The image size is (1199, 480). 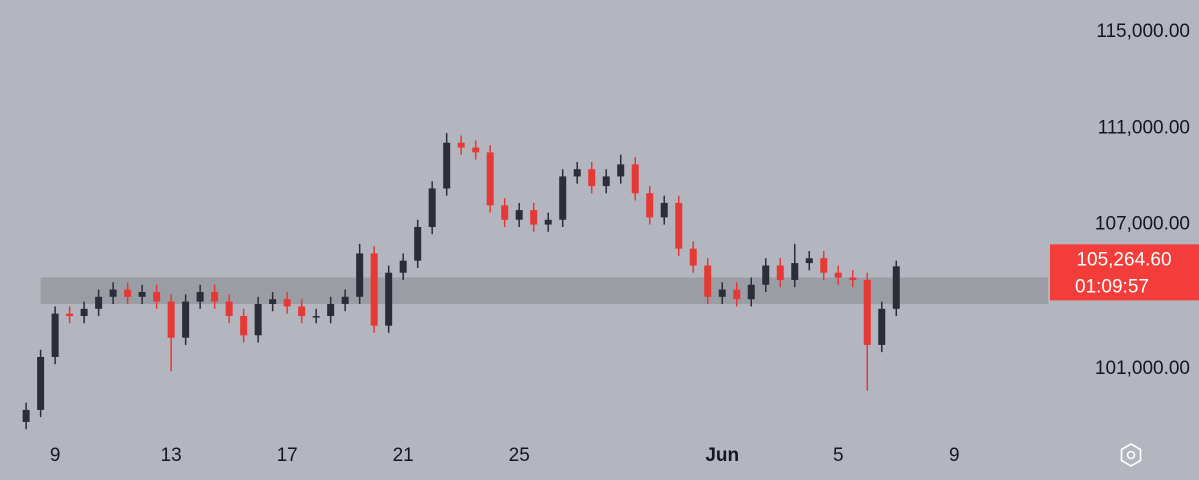 What do you see at coordinates (1143, 31) in the screenshot?
I see `y-tick-label: 115,000.00` at bounding box center [1143, 31].